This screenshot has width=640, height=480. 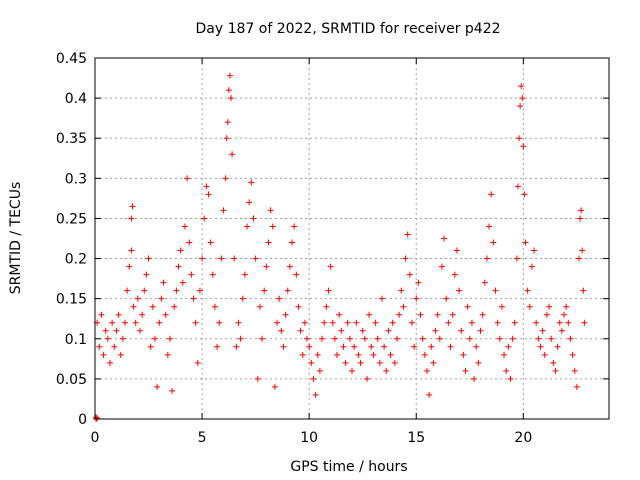 What do you see at coordinates (416, 438) in the screenshot?
I see `x-tick-label: 15` at bounding box center [416, 438].